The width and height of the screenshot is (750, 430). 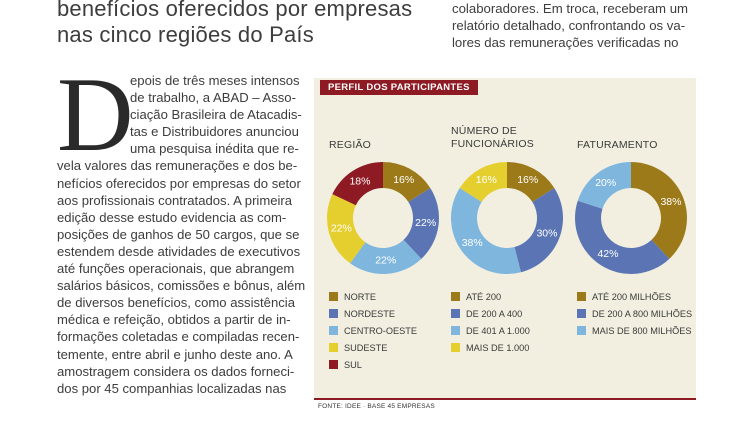 I want to click on text-line: amostragem considera os dados forneci-, so click(x=176, y=371).